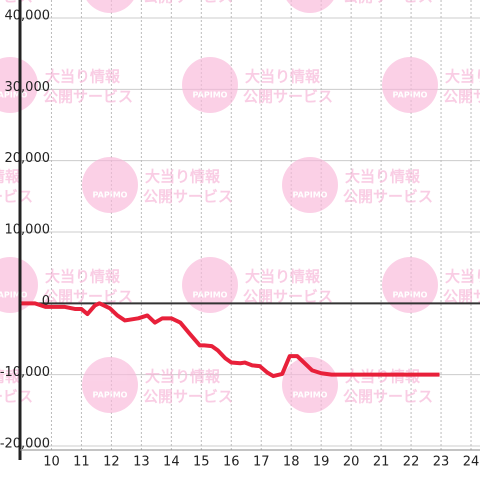  Describe the element at coordinates (111, 462) in the screenshot. I see `x-tick-label: 12` at that location.